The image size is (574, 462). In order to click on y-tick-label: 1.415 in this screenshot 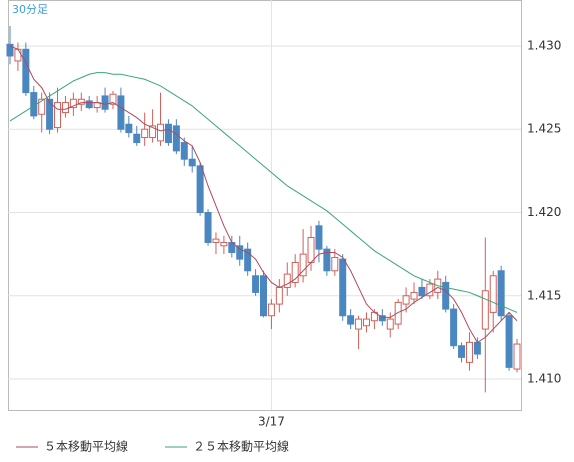, I will do `click(544, 295)`.